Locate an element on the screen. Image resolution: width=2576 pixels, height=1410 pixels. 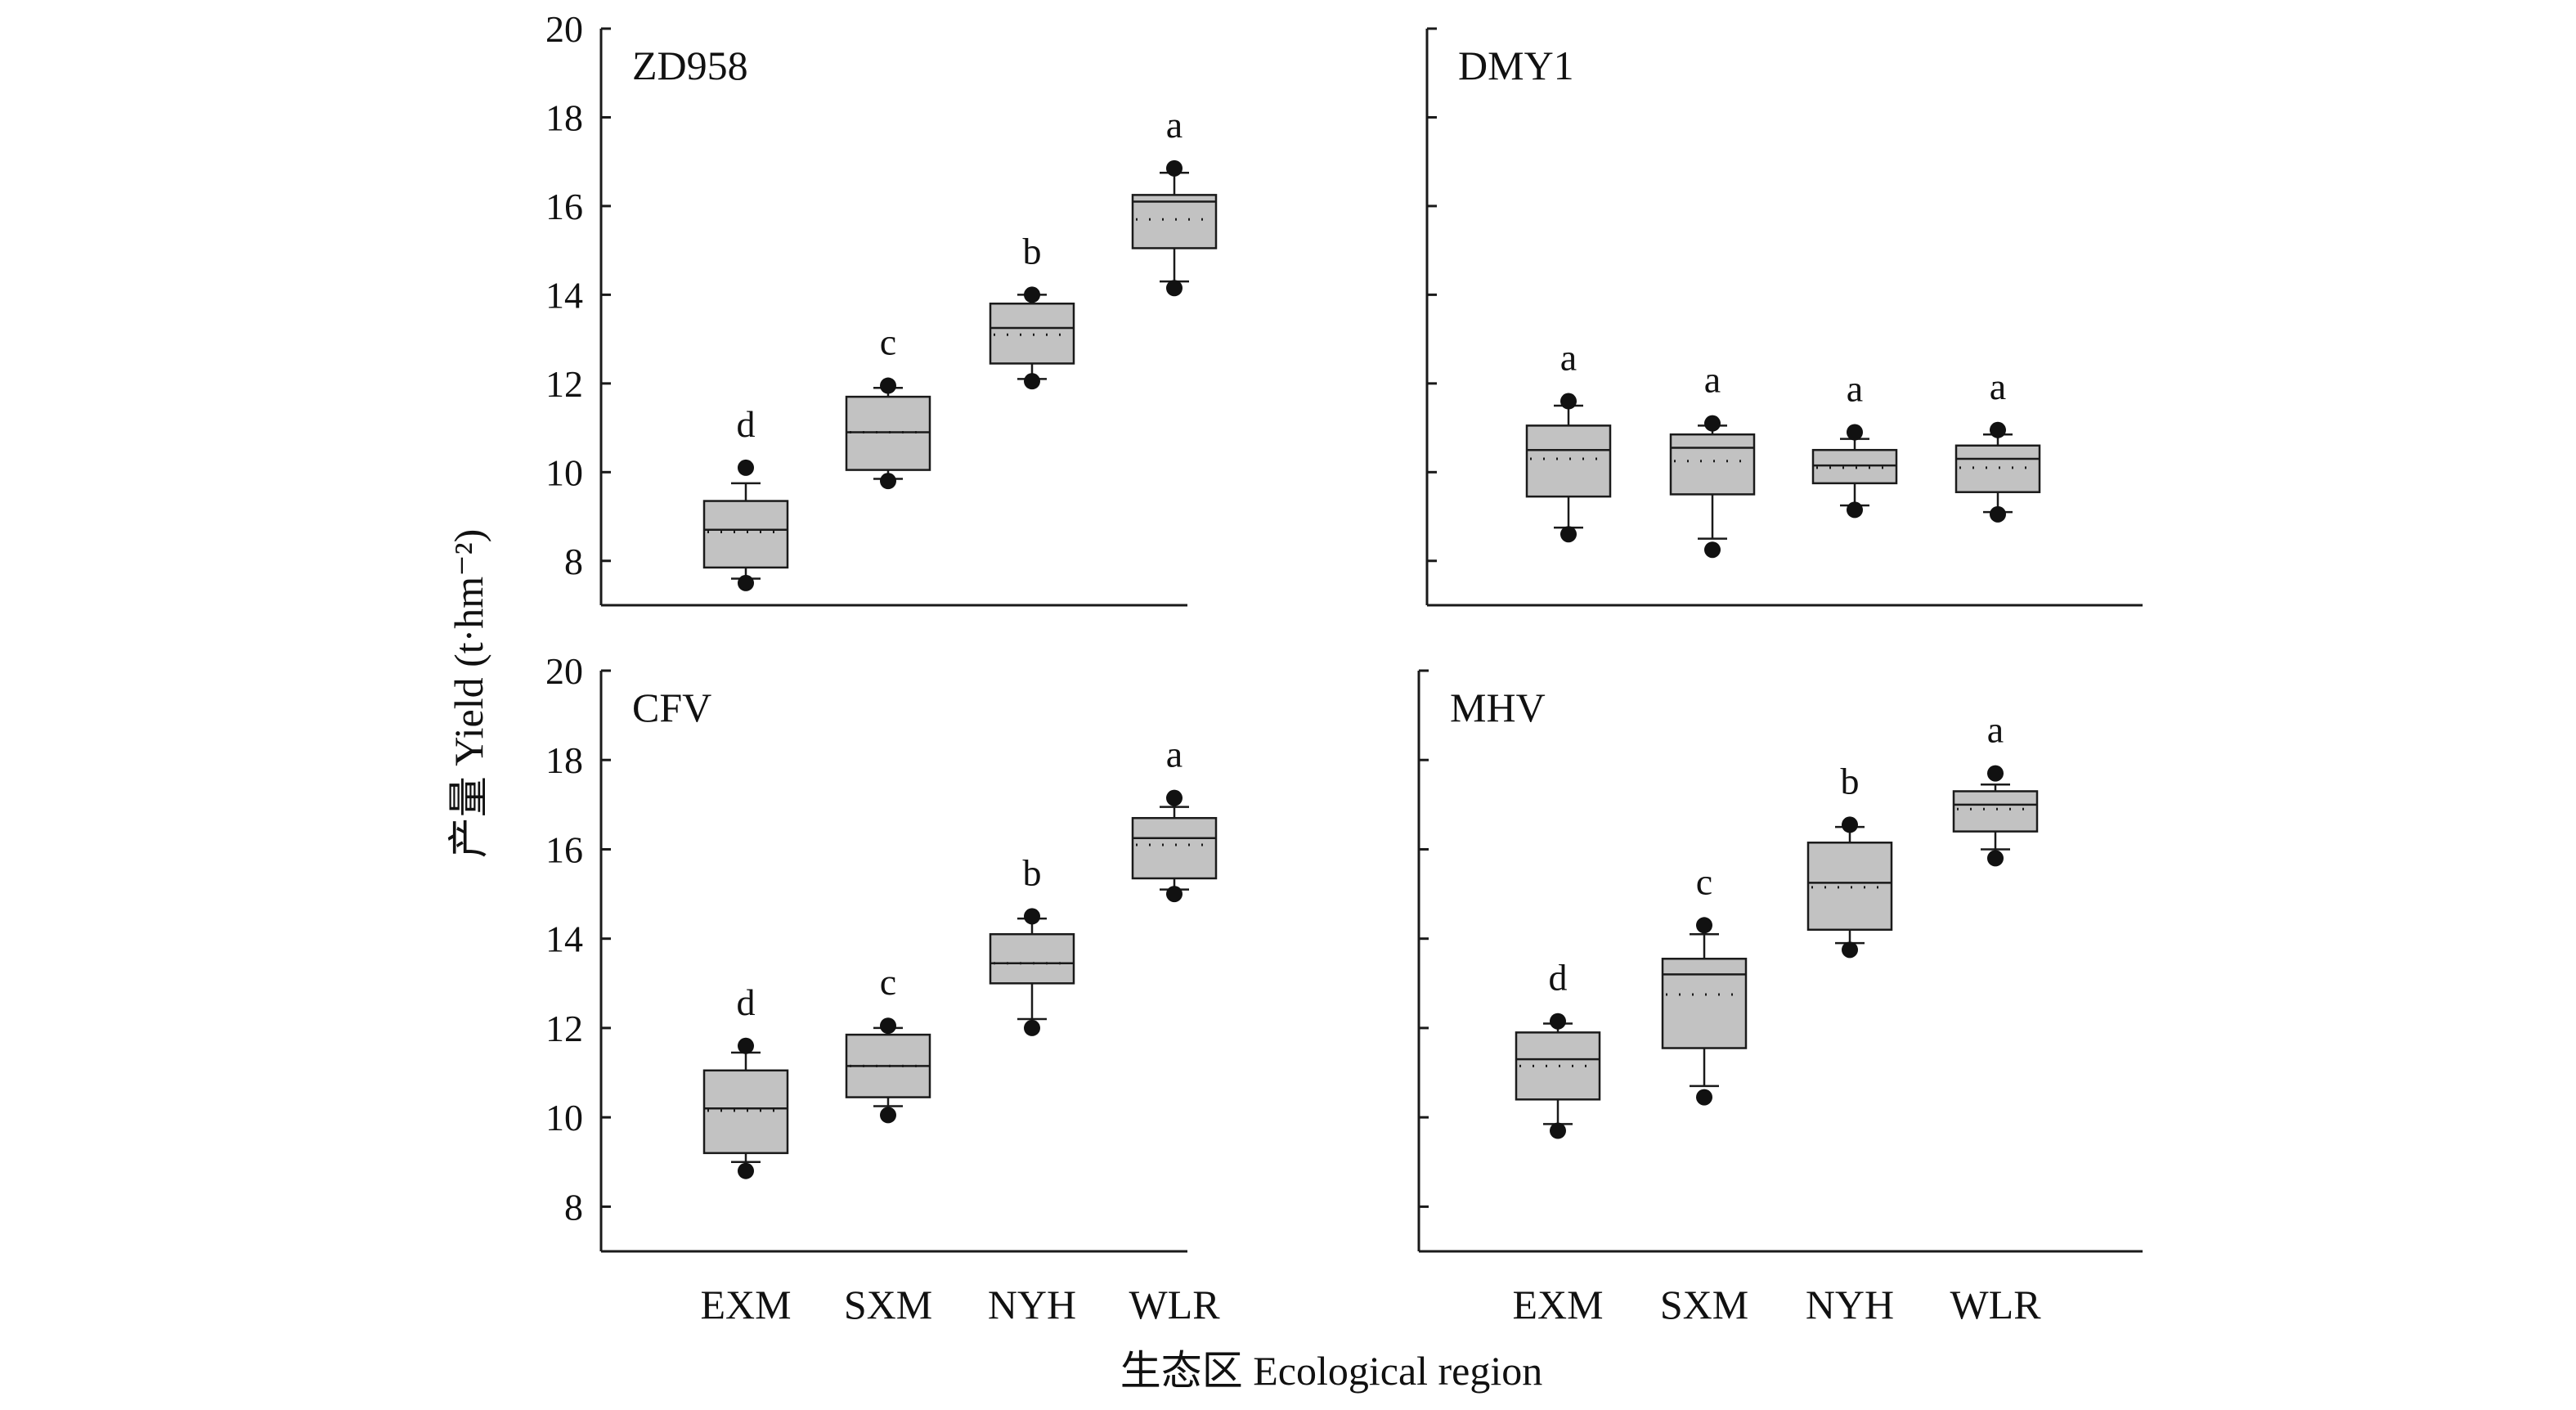
panel-label: DMY1 is located at coordinates (1516, 65).